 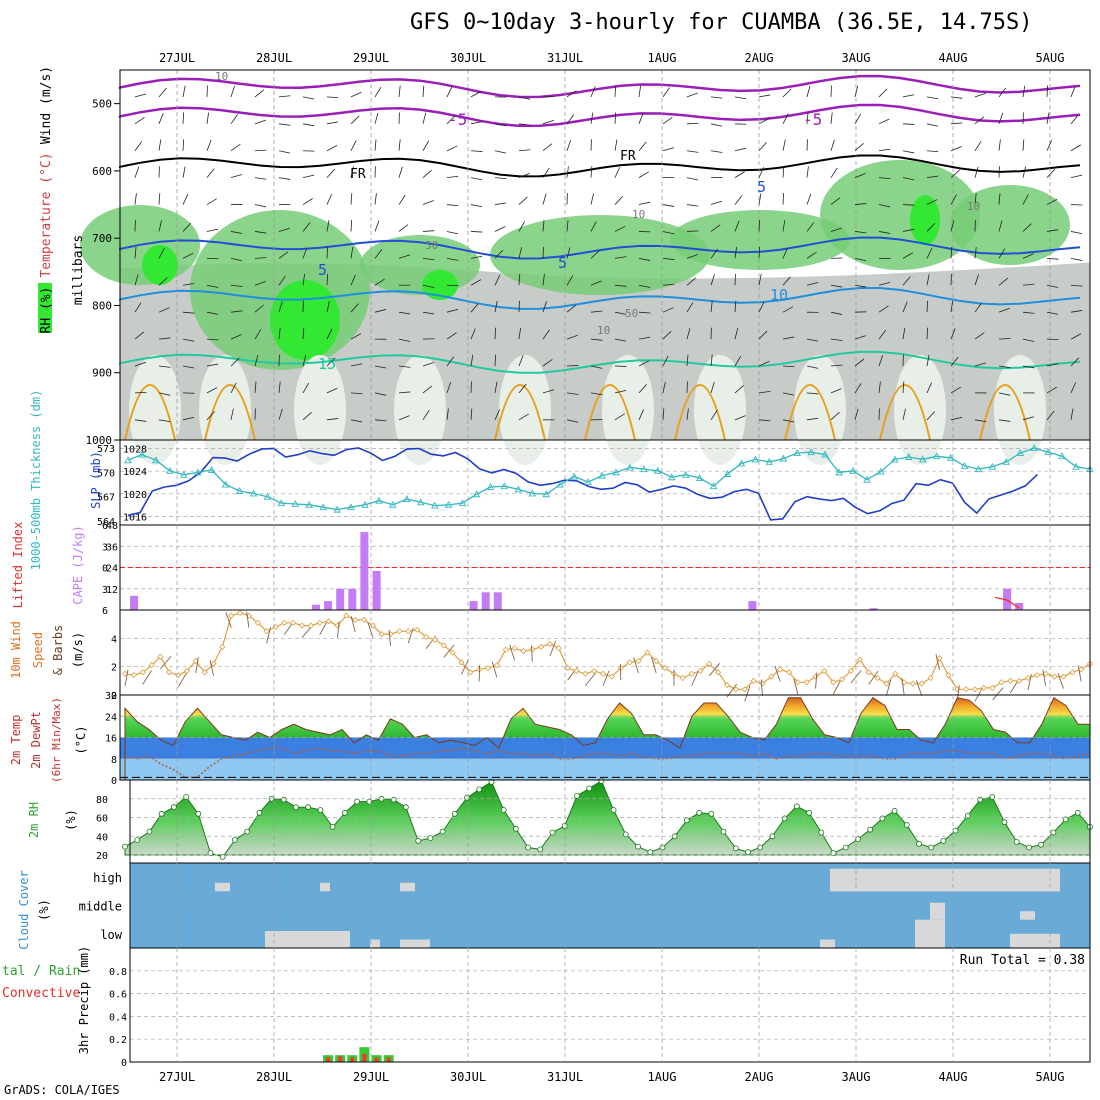 I want to click on date-label-top: 30JUL, so click(x=468, y=58).